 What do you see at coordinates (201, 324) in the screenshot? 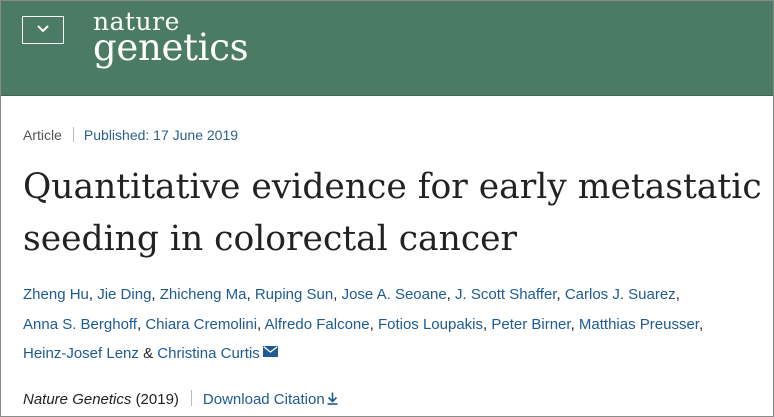
I see `author-link: Chiara Cremolini` at bounding box center [201, 324].